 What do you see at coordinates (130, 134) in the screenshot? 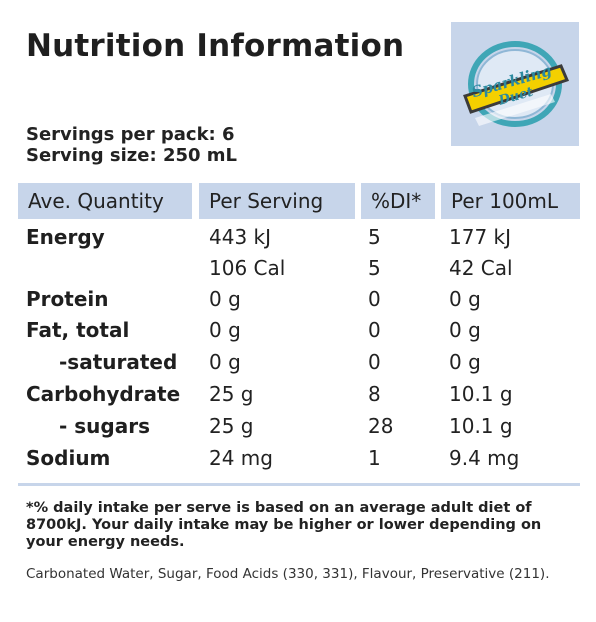
I see `servings-per-pack: Servings per pack: 6` at bounding box center [130, 134].